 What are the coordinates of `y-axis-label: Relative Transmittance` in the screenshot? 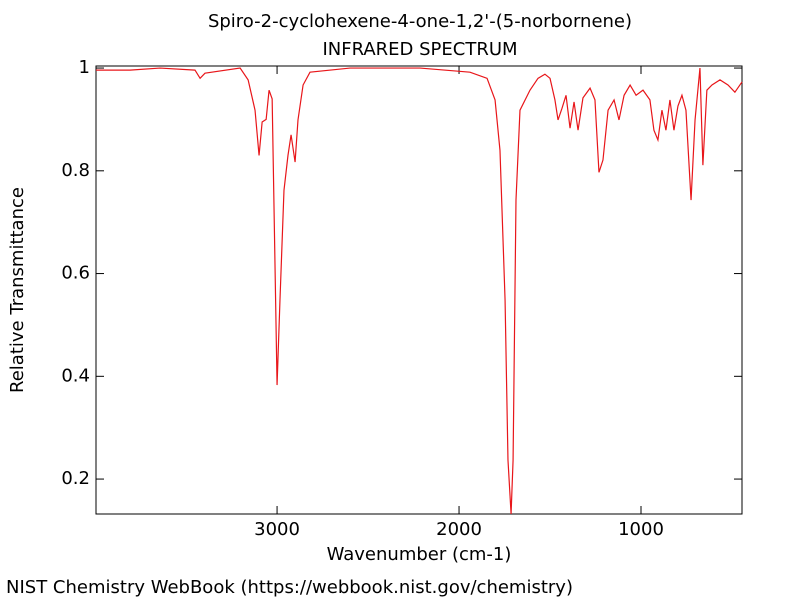 It's located at (17, 290).